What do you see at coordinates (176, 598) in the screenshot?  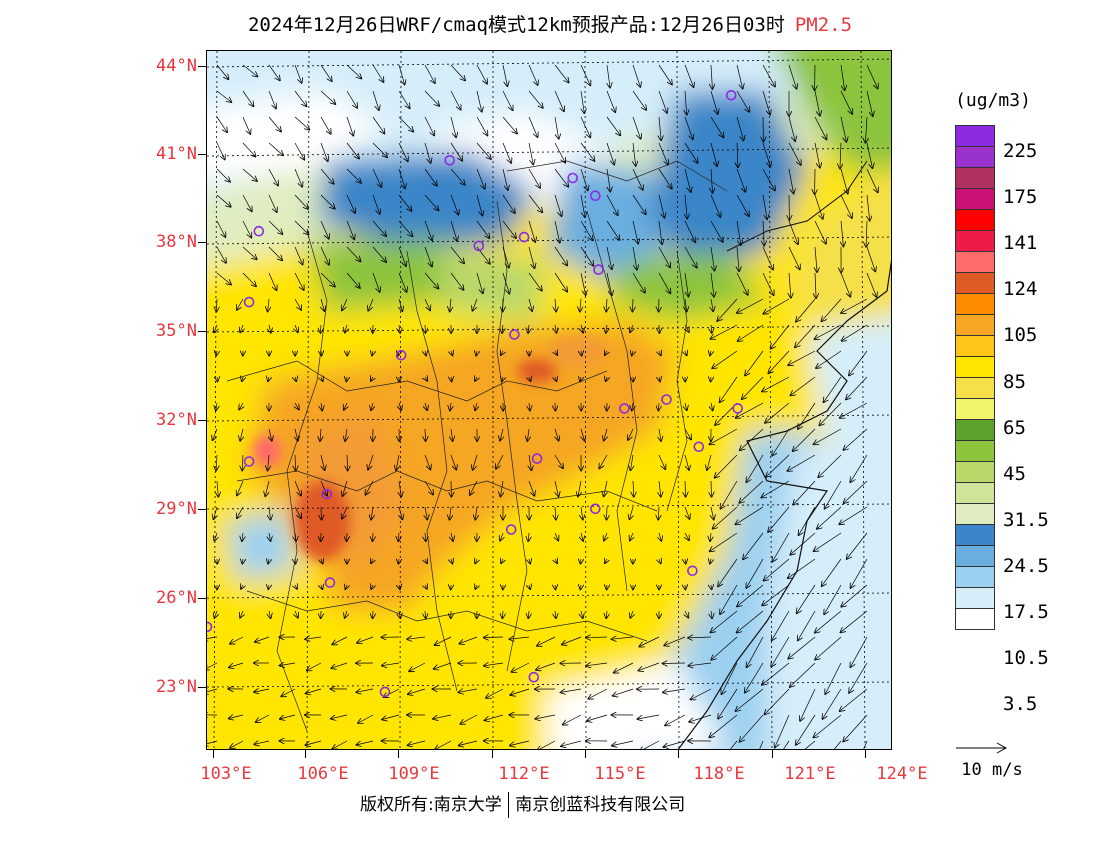 I see `lat-label-26: 26°N` at bounding box center [176, 598].